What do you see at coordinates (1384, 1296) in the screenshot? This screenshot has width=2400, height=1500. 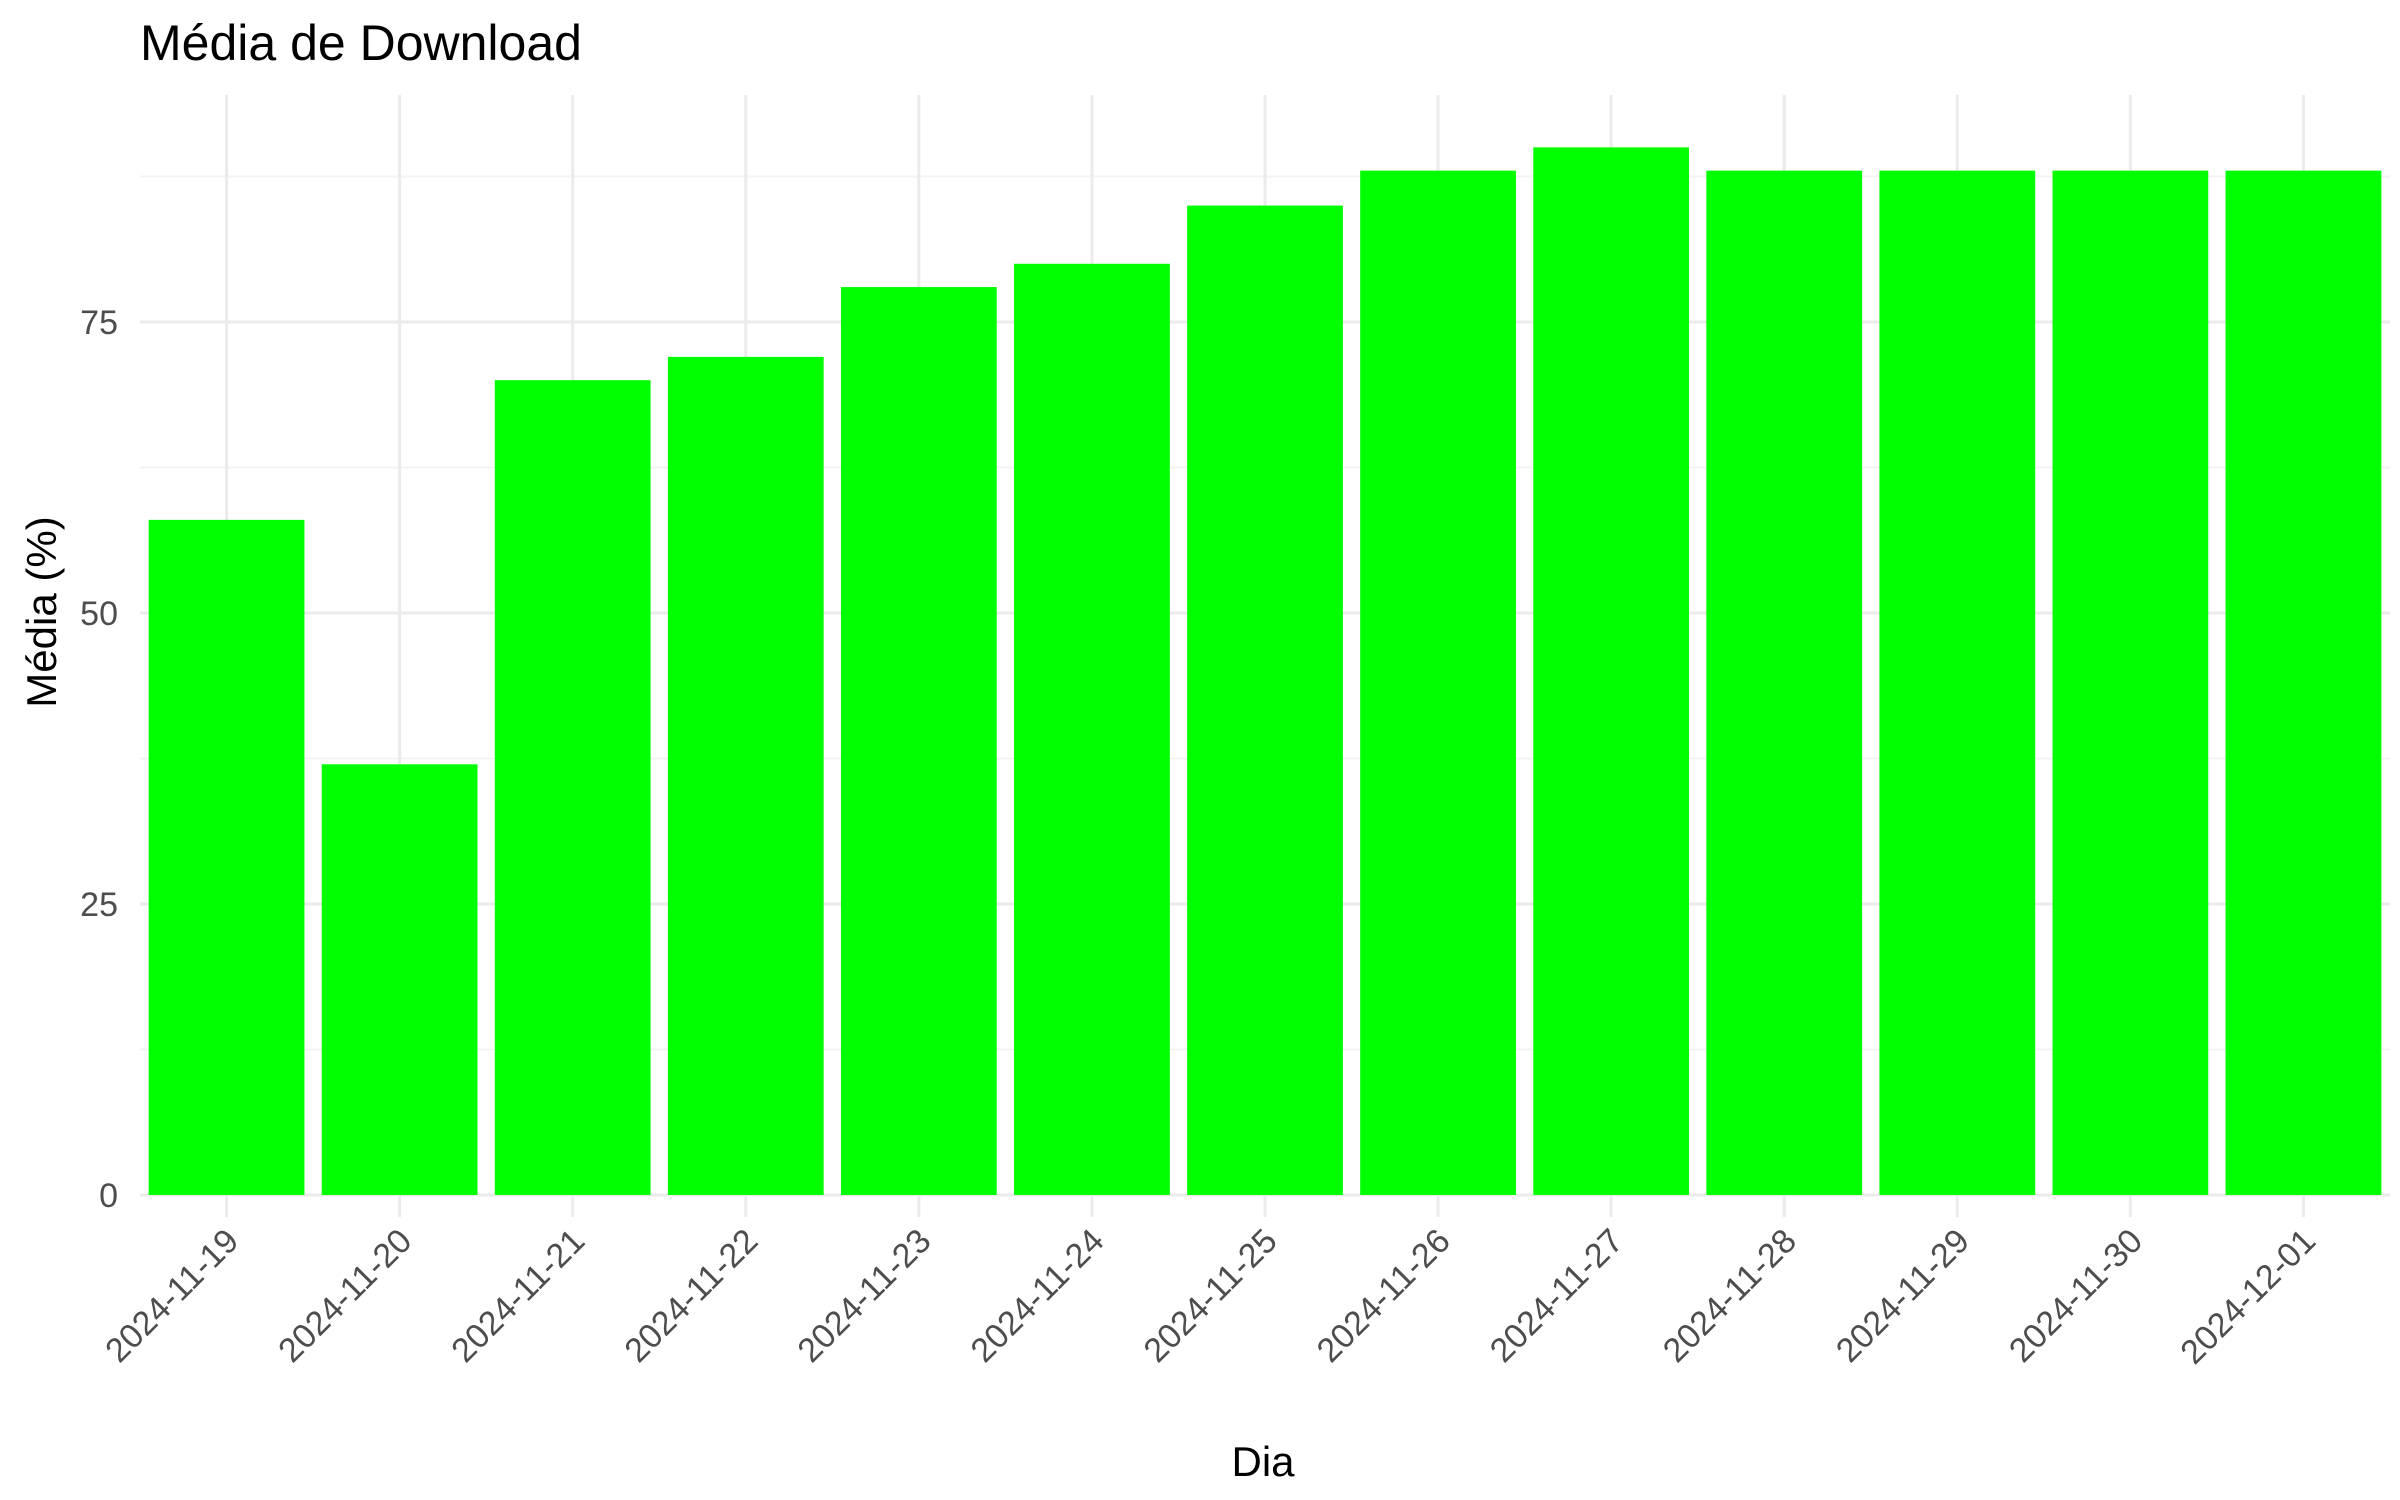 I see `x-tick-label: 2024-11-26` at bounding box center [1384, 1296].